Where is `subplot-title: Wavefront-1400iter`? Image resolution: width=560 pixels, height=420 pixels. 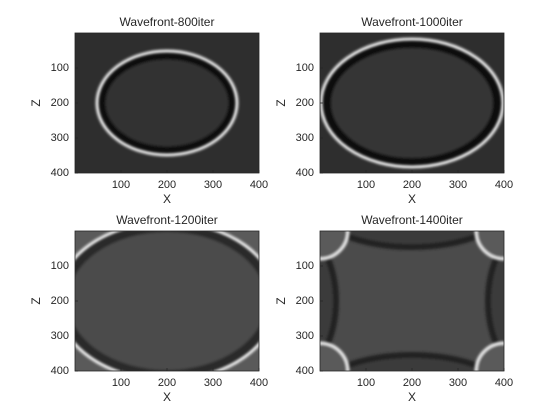
subplot-title: Wavefront-1400iter is located at coordinates (412, 220).